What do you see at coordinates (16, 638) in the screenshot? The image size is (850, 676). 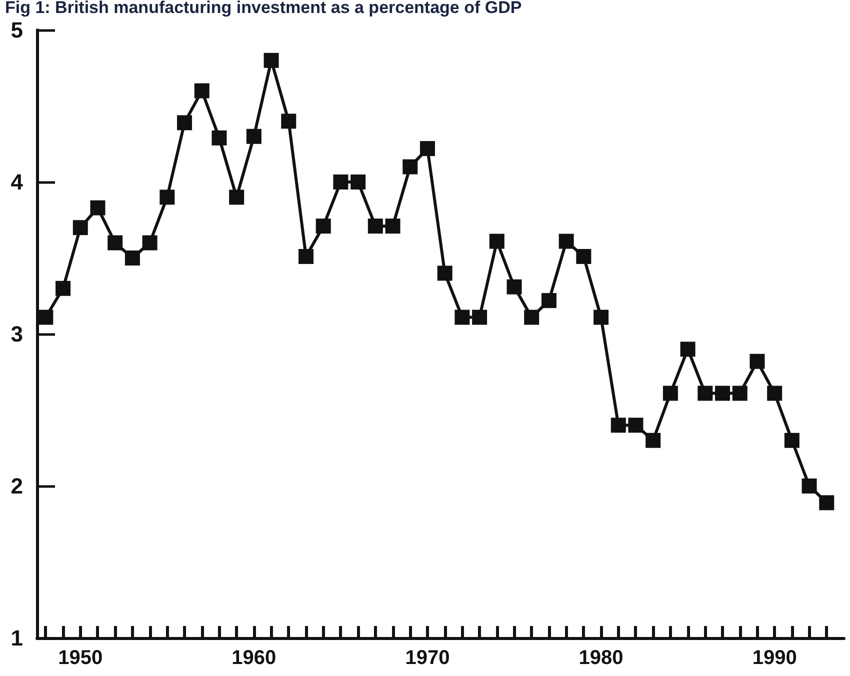 I see `y-tick-label: 1` at bounding box center [16, 638].